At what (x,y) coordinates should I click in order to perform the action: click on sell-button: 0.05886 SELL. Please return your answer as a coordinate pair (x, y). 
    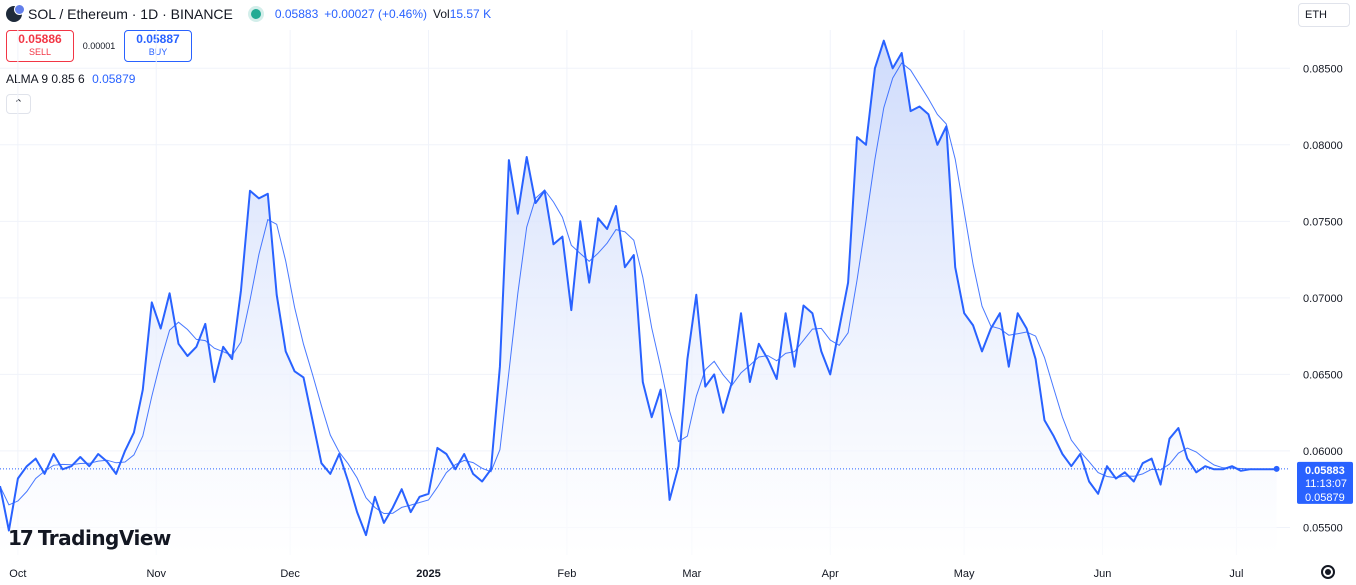
    Looking at the image, I should click on (40, 46).